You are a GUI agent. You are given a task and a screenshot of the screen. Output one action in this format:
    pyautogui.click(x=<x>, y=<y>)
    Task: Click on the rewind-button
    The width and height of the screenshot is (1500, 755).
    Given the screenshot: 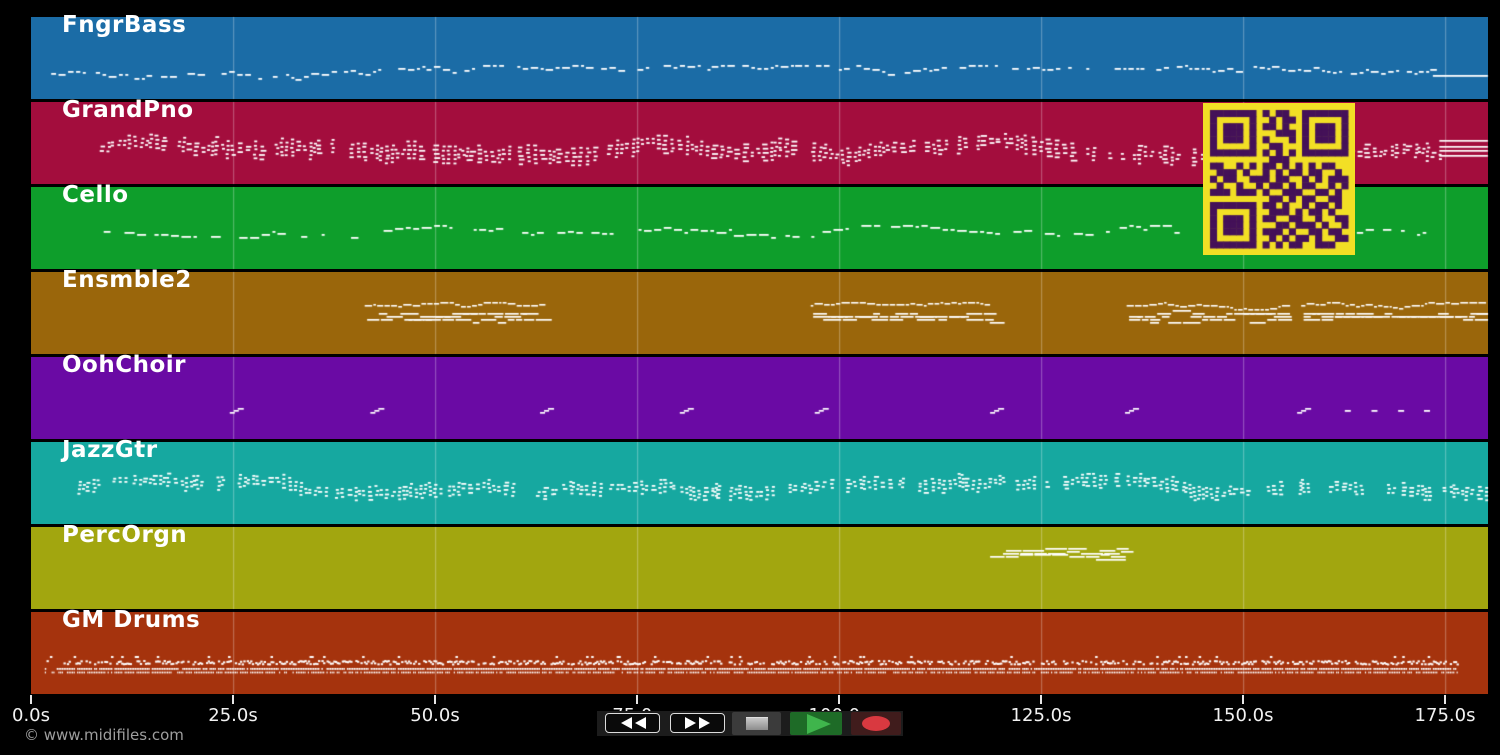 What is the action you would take?
    pyautogui.click(x=632, y=723)
    